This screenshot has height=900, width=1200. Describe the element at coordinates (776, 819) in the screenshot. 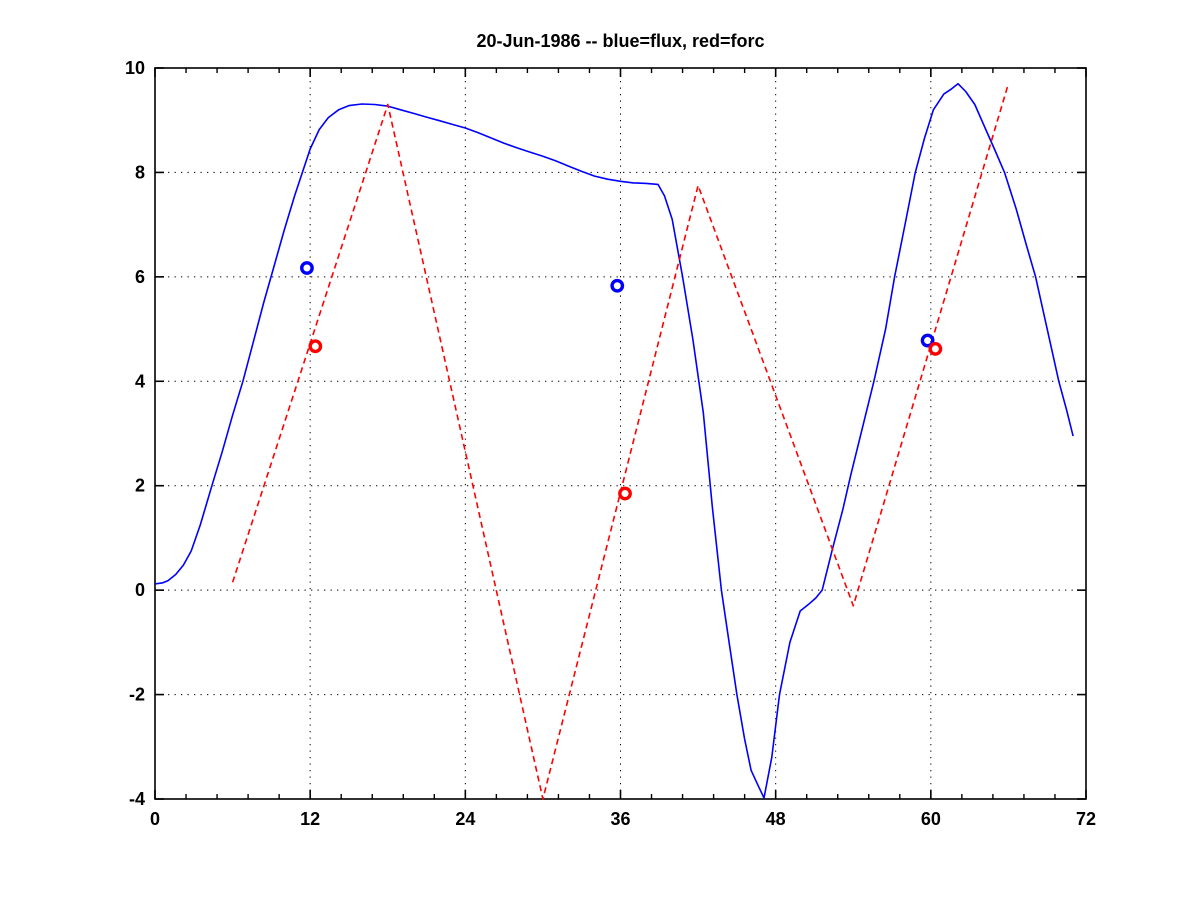

I see `x-tick-label: 48` at that location.